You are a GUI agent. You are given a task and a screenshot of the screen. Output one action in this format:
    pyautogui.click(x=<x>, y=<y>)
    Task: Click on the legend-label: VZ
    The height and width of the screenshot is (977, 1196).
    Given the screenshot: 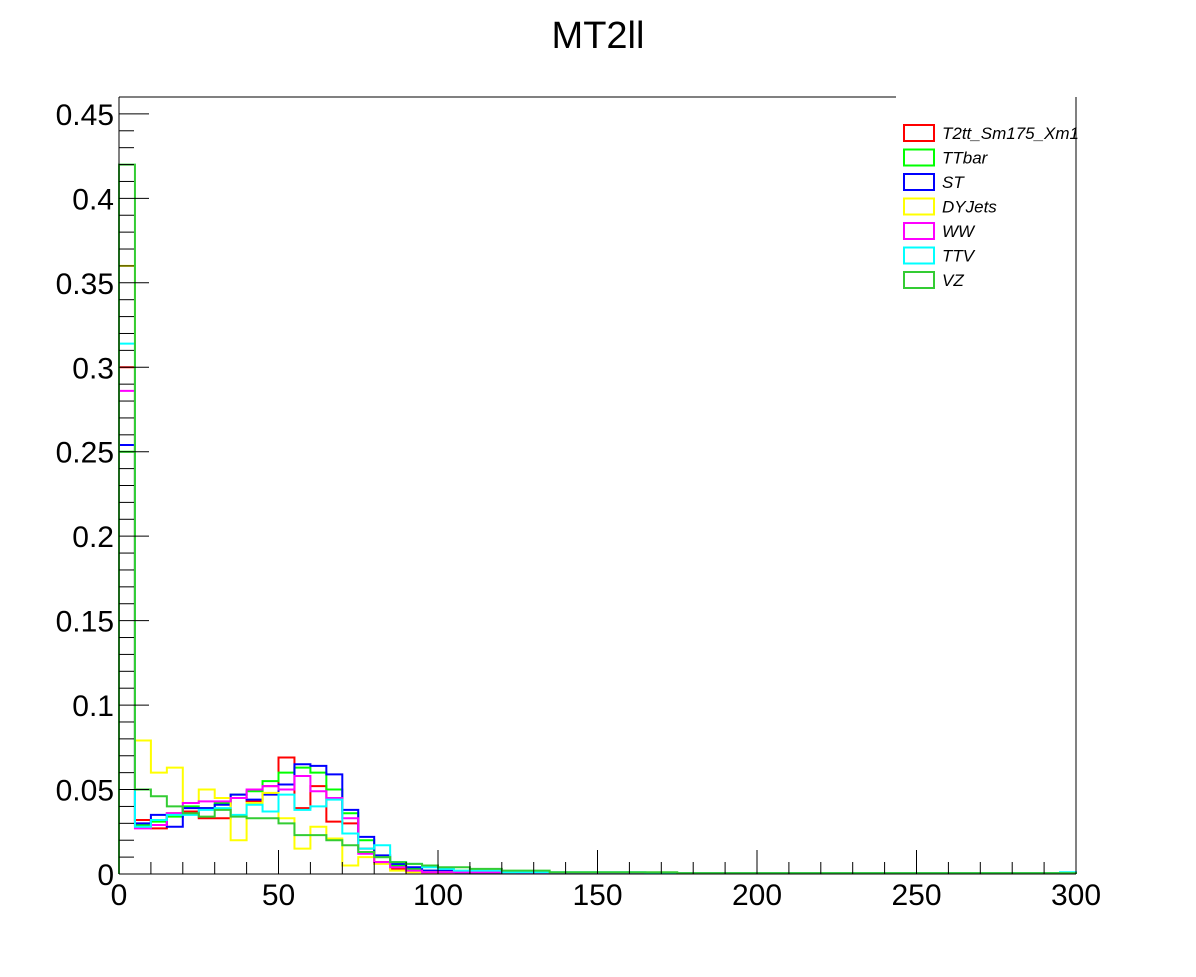 What is the action you would take?
    pyautogui.click(x=953, y=280)
    